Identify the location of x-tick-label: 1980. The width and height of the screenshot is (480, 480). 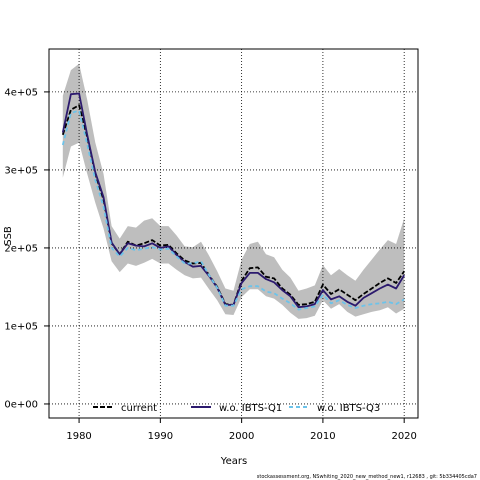
(78, 436).